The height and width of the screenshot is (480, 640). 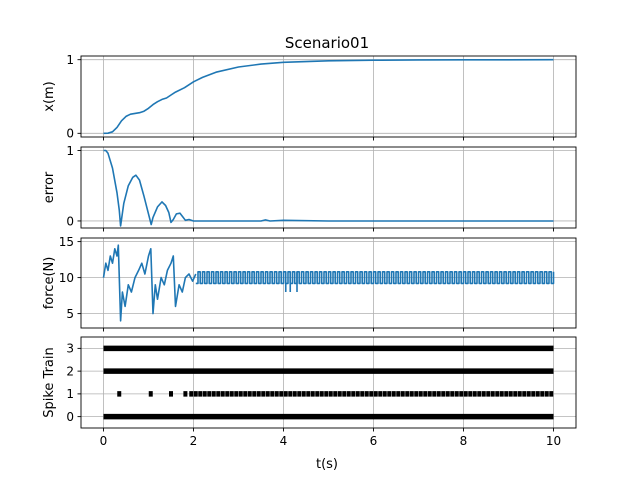 I want to click on y-tick-label: 5, so click(x=70, y=314).